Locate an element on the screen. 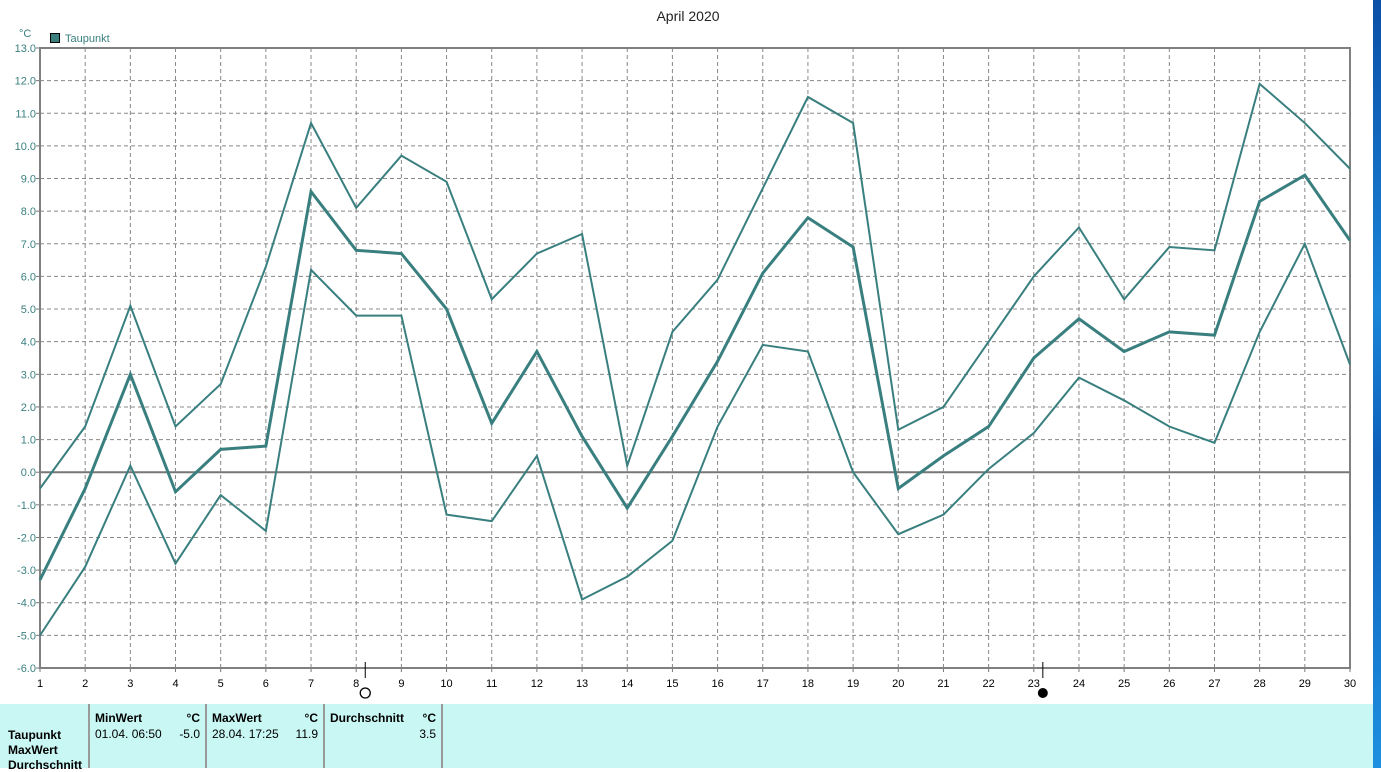 The height and width of the screenshot is (772, 1381). y-tick-label: 10.0 is located at coordinates (25, 147).